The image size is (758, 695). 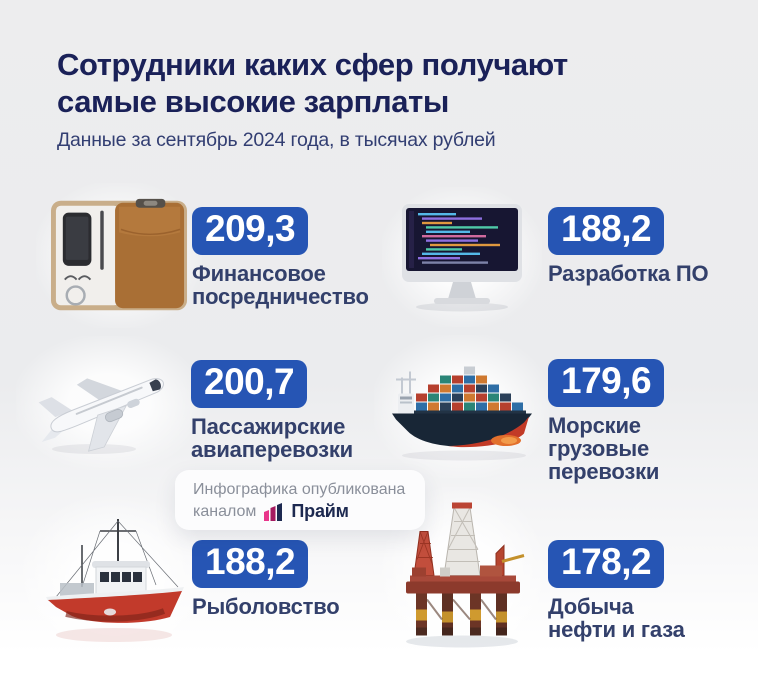 I want to click on item-software: 188,2 Разработка ПО, so click(x=628, y=246).